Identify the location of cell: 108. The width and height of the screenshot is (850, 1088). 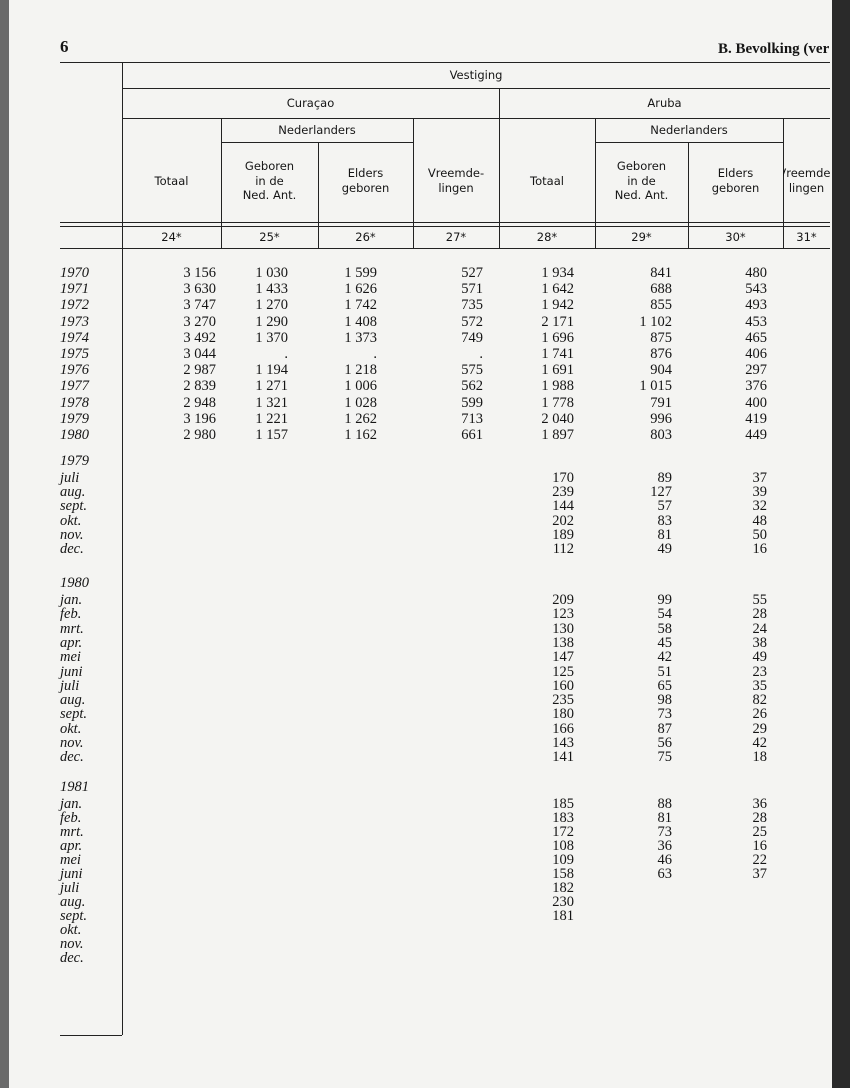
(563, 846).